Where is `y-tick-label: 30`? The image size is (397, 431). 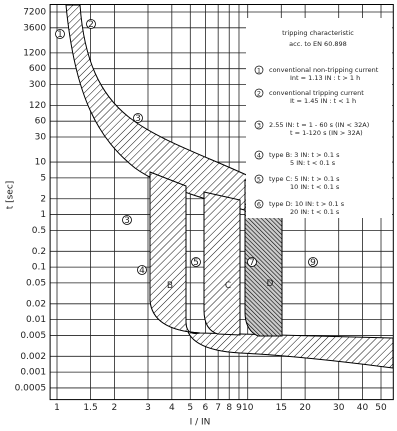 y-tick-label: 30 is located at coordinates (41, 138).